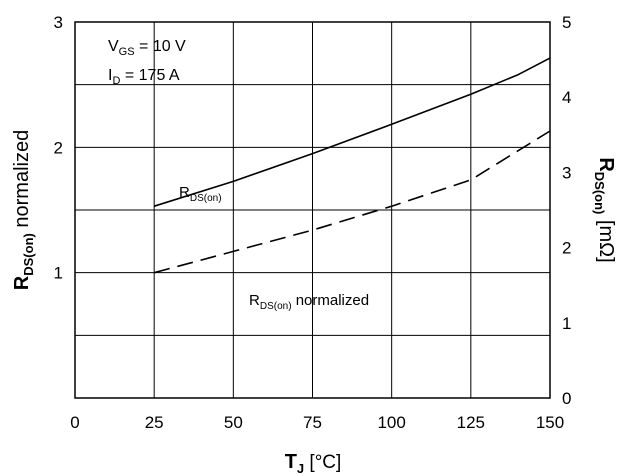 This screenshot has height=476, width=622. Describe the element at coordinates (23, 210) in the screenshot. I see `y-axis-left-title: RDS(on) normalized` at that location.